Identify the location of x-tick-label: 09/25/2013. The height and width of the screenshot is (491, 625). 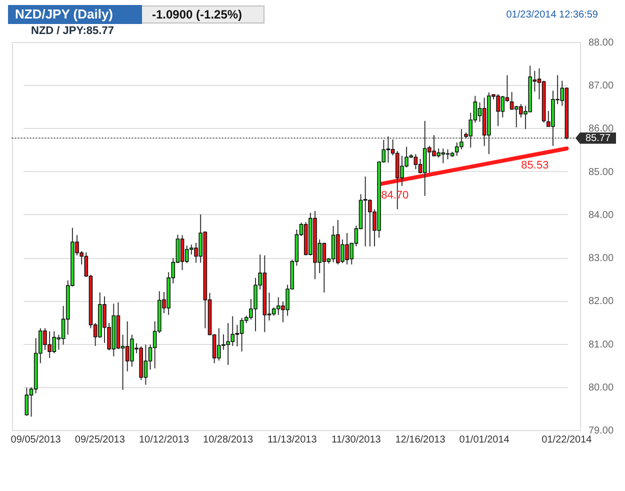
(100, 440).